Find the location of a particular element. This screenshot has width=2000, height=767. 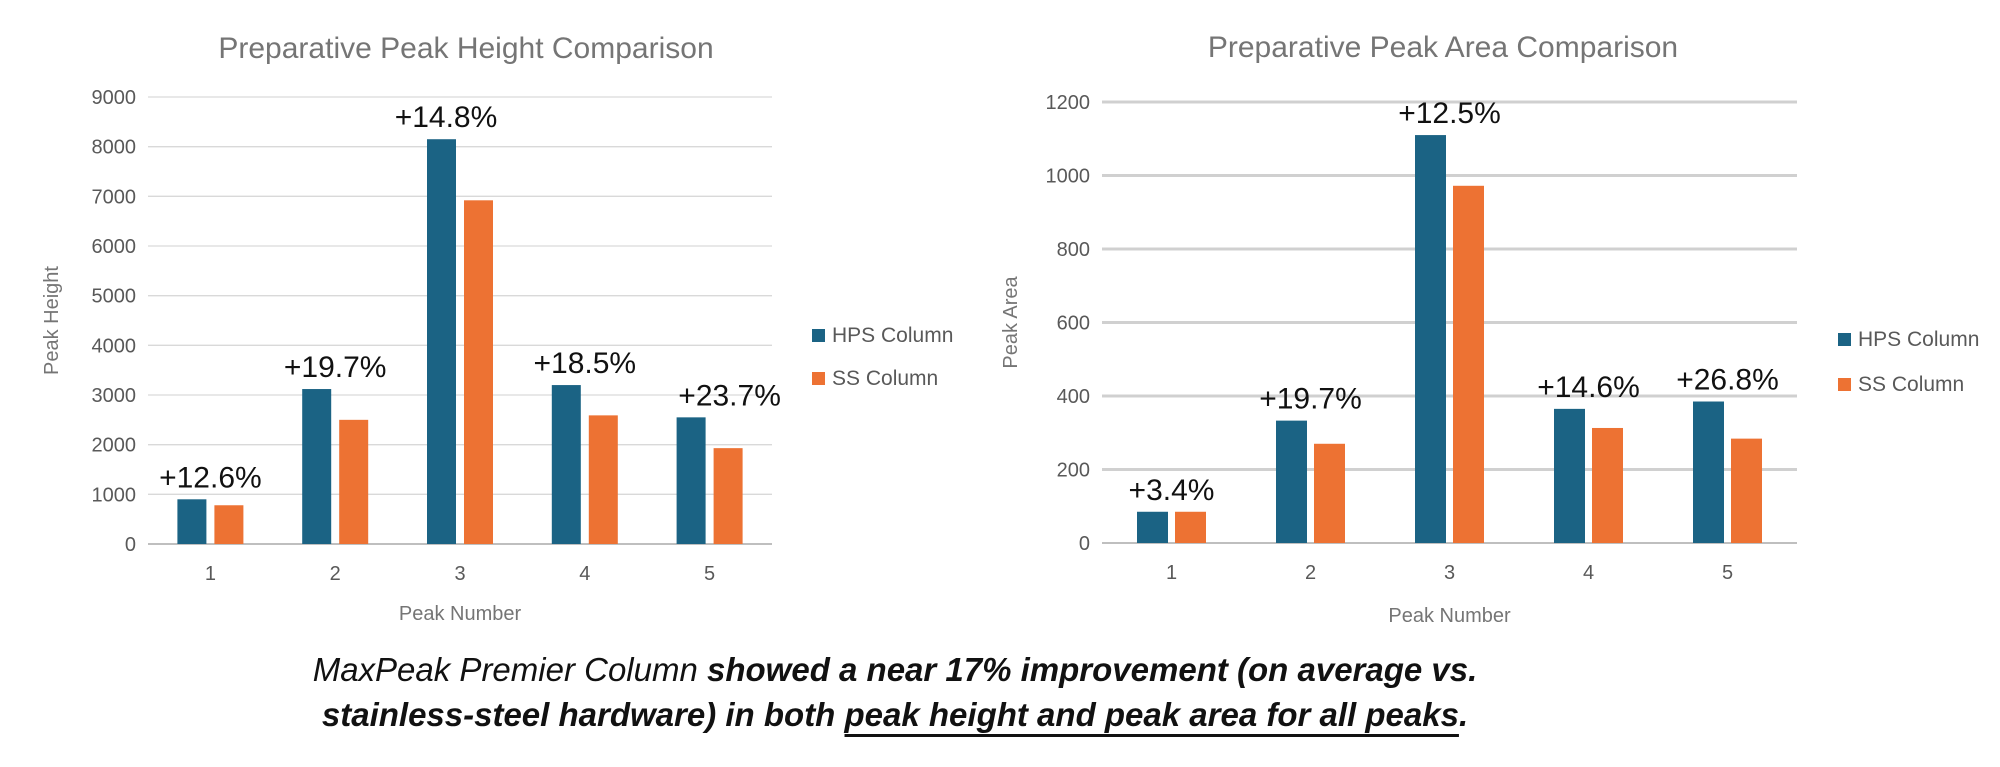

improvement-label-peak-5: +26.8% is located at coordinates (1727, 380).